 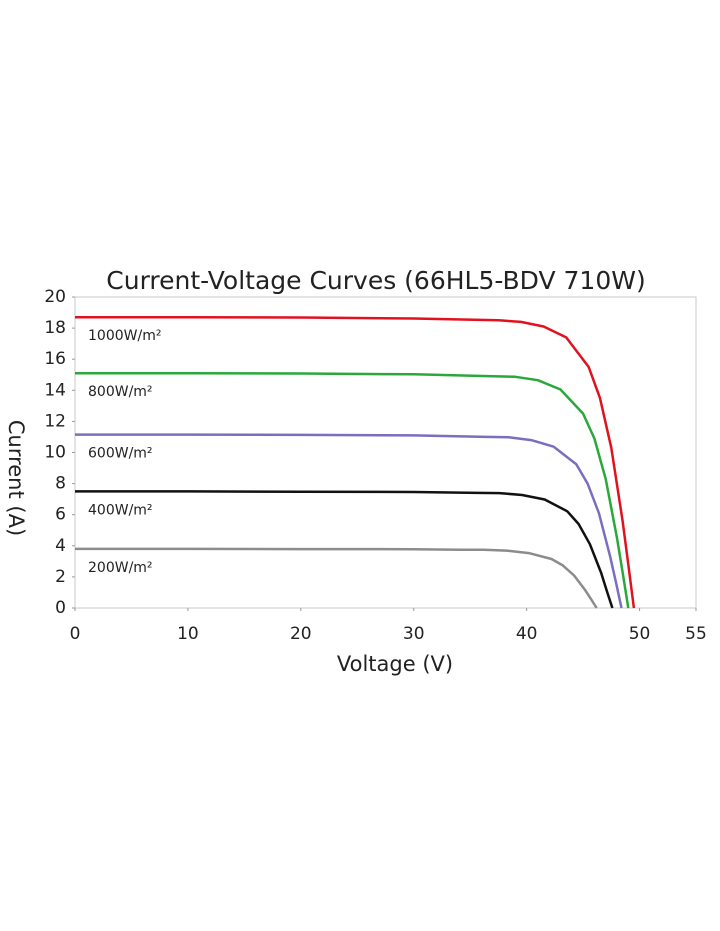 What do you see at coordinates (301, 634) in the screenshot?
I see `x-tick-label: 20` at bounding box center [301, 634].